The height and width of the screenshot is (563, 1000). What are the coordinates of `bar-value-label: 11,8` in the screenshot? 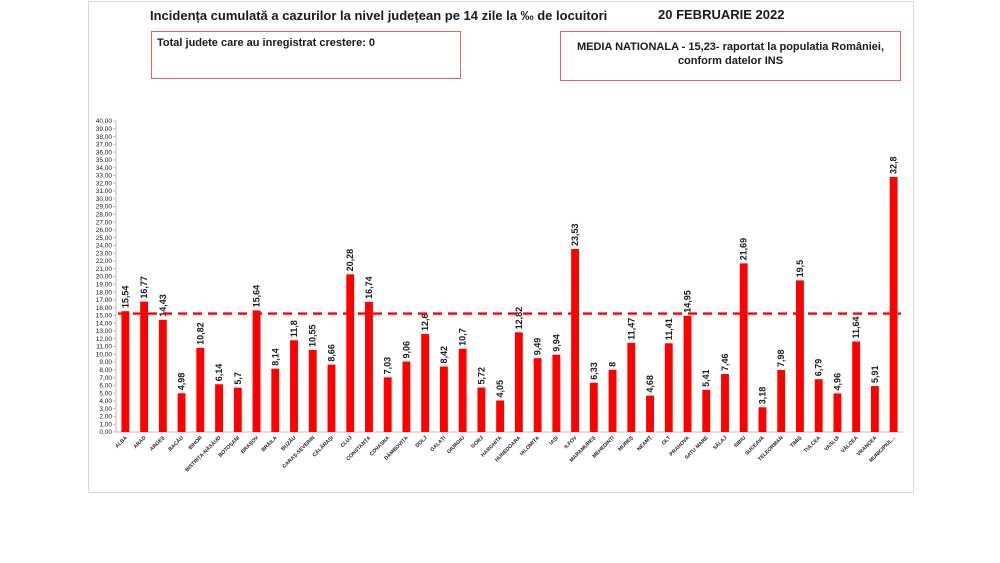 It's located at (294, 328).